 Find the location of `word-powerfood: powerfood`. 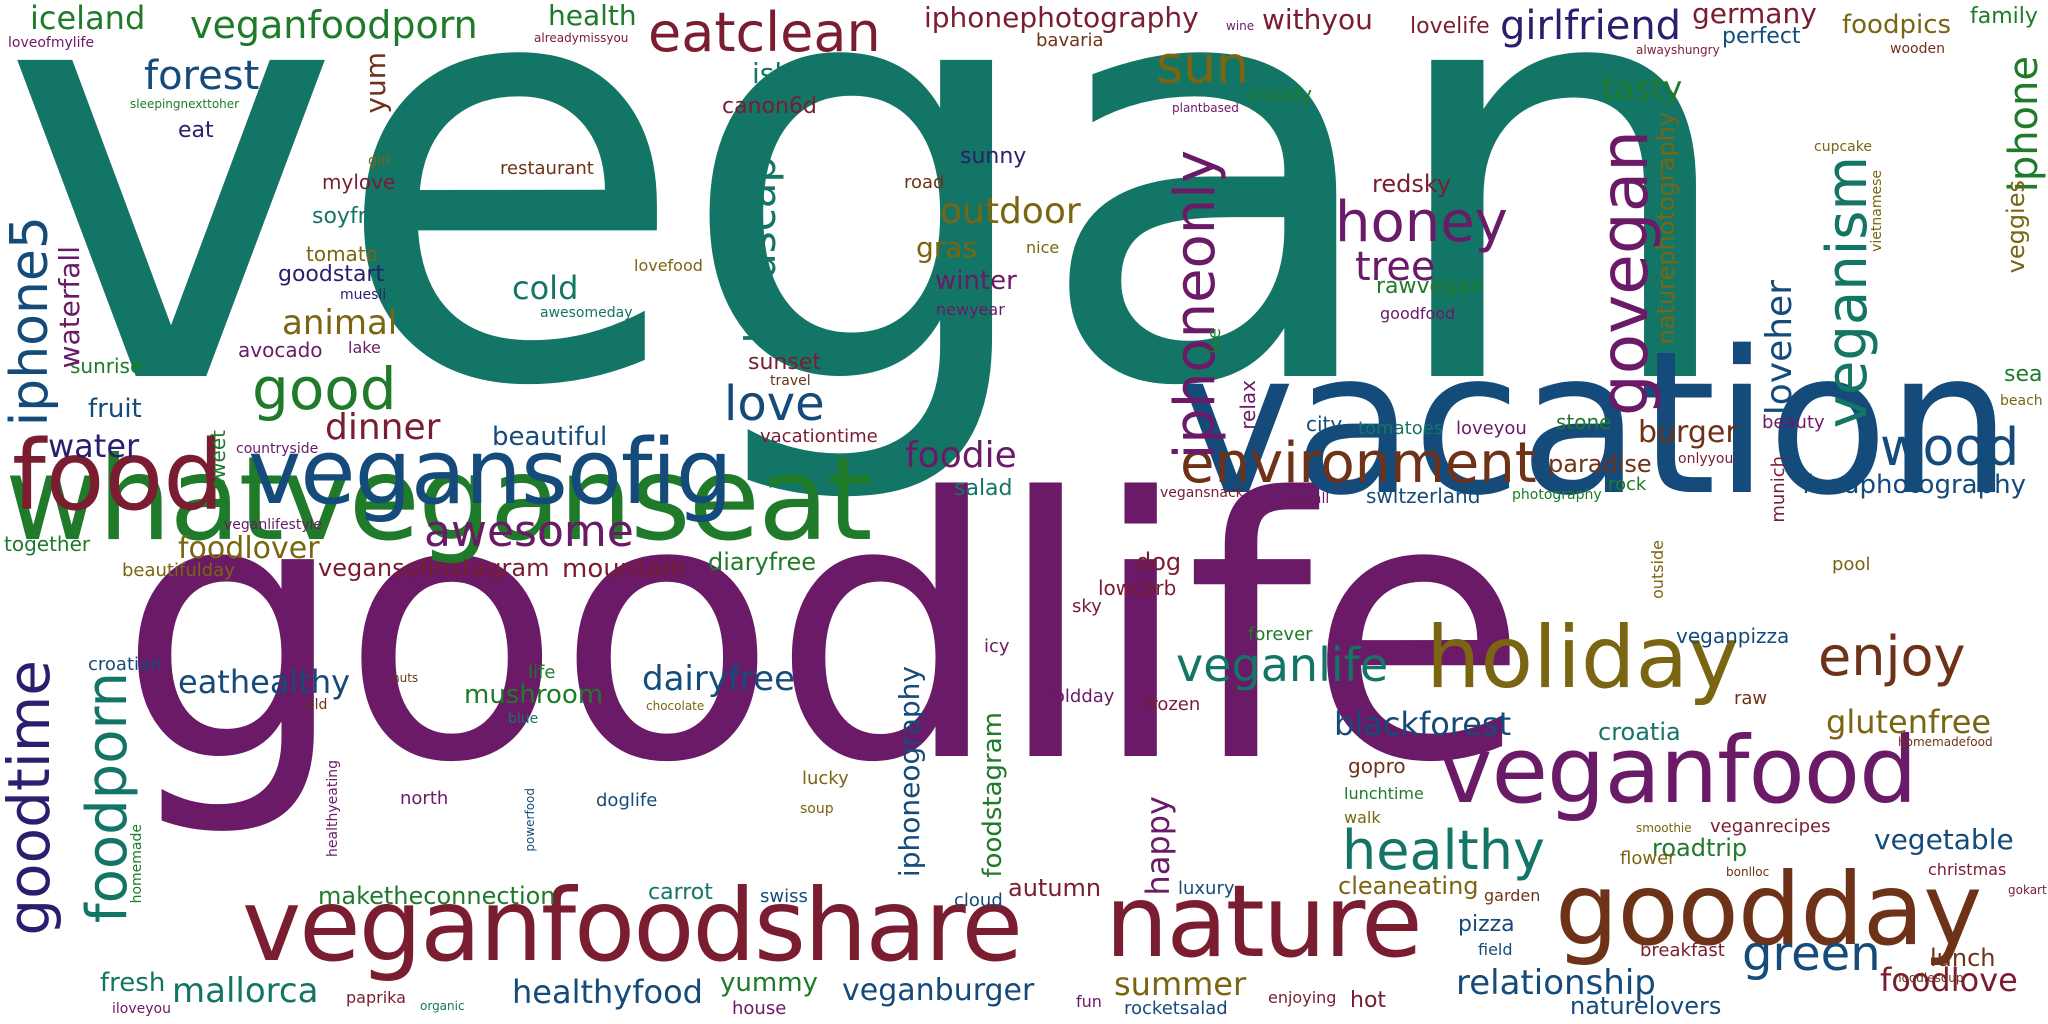

word-powerfood: powerfood is located at coordinates (530, 820).